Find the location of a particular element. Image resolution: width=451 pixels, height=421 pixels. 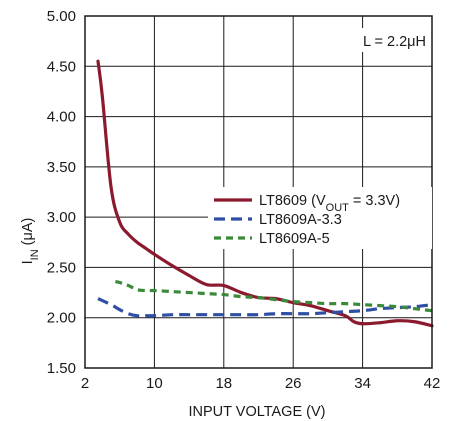

y-tick-labels: 1.50 2.00 2.50 3.00 3.50 4.00 4.50 5.00 is located at coordinates (61, 192).